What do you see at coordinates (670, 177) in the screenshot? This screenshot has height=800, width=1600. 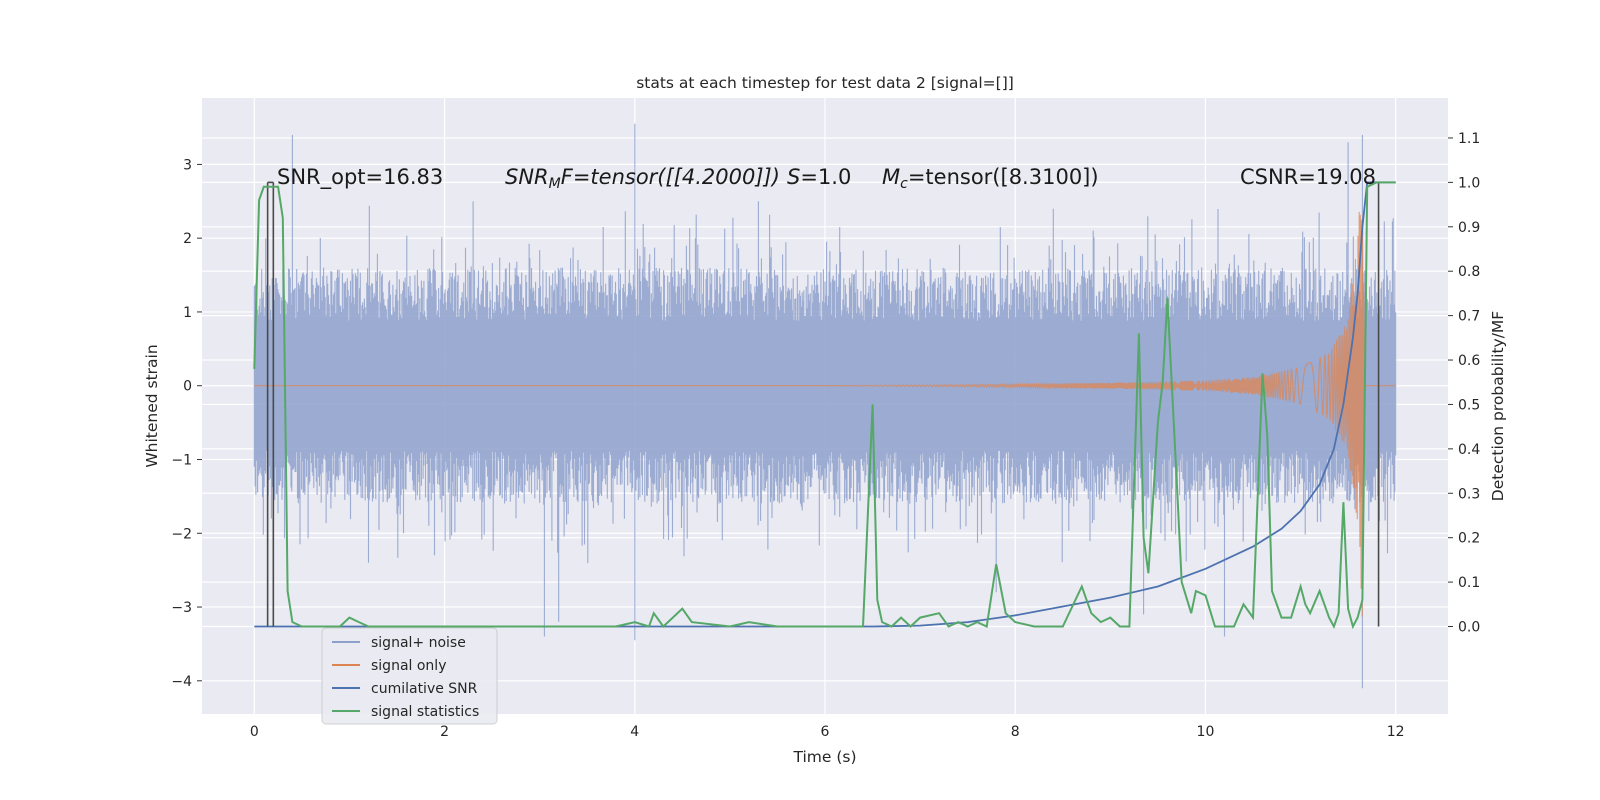 I see `snr-mf-value: F=tensor([[4.2000]])` at bounding box center [670, 177].